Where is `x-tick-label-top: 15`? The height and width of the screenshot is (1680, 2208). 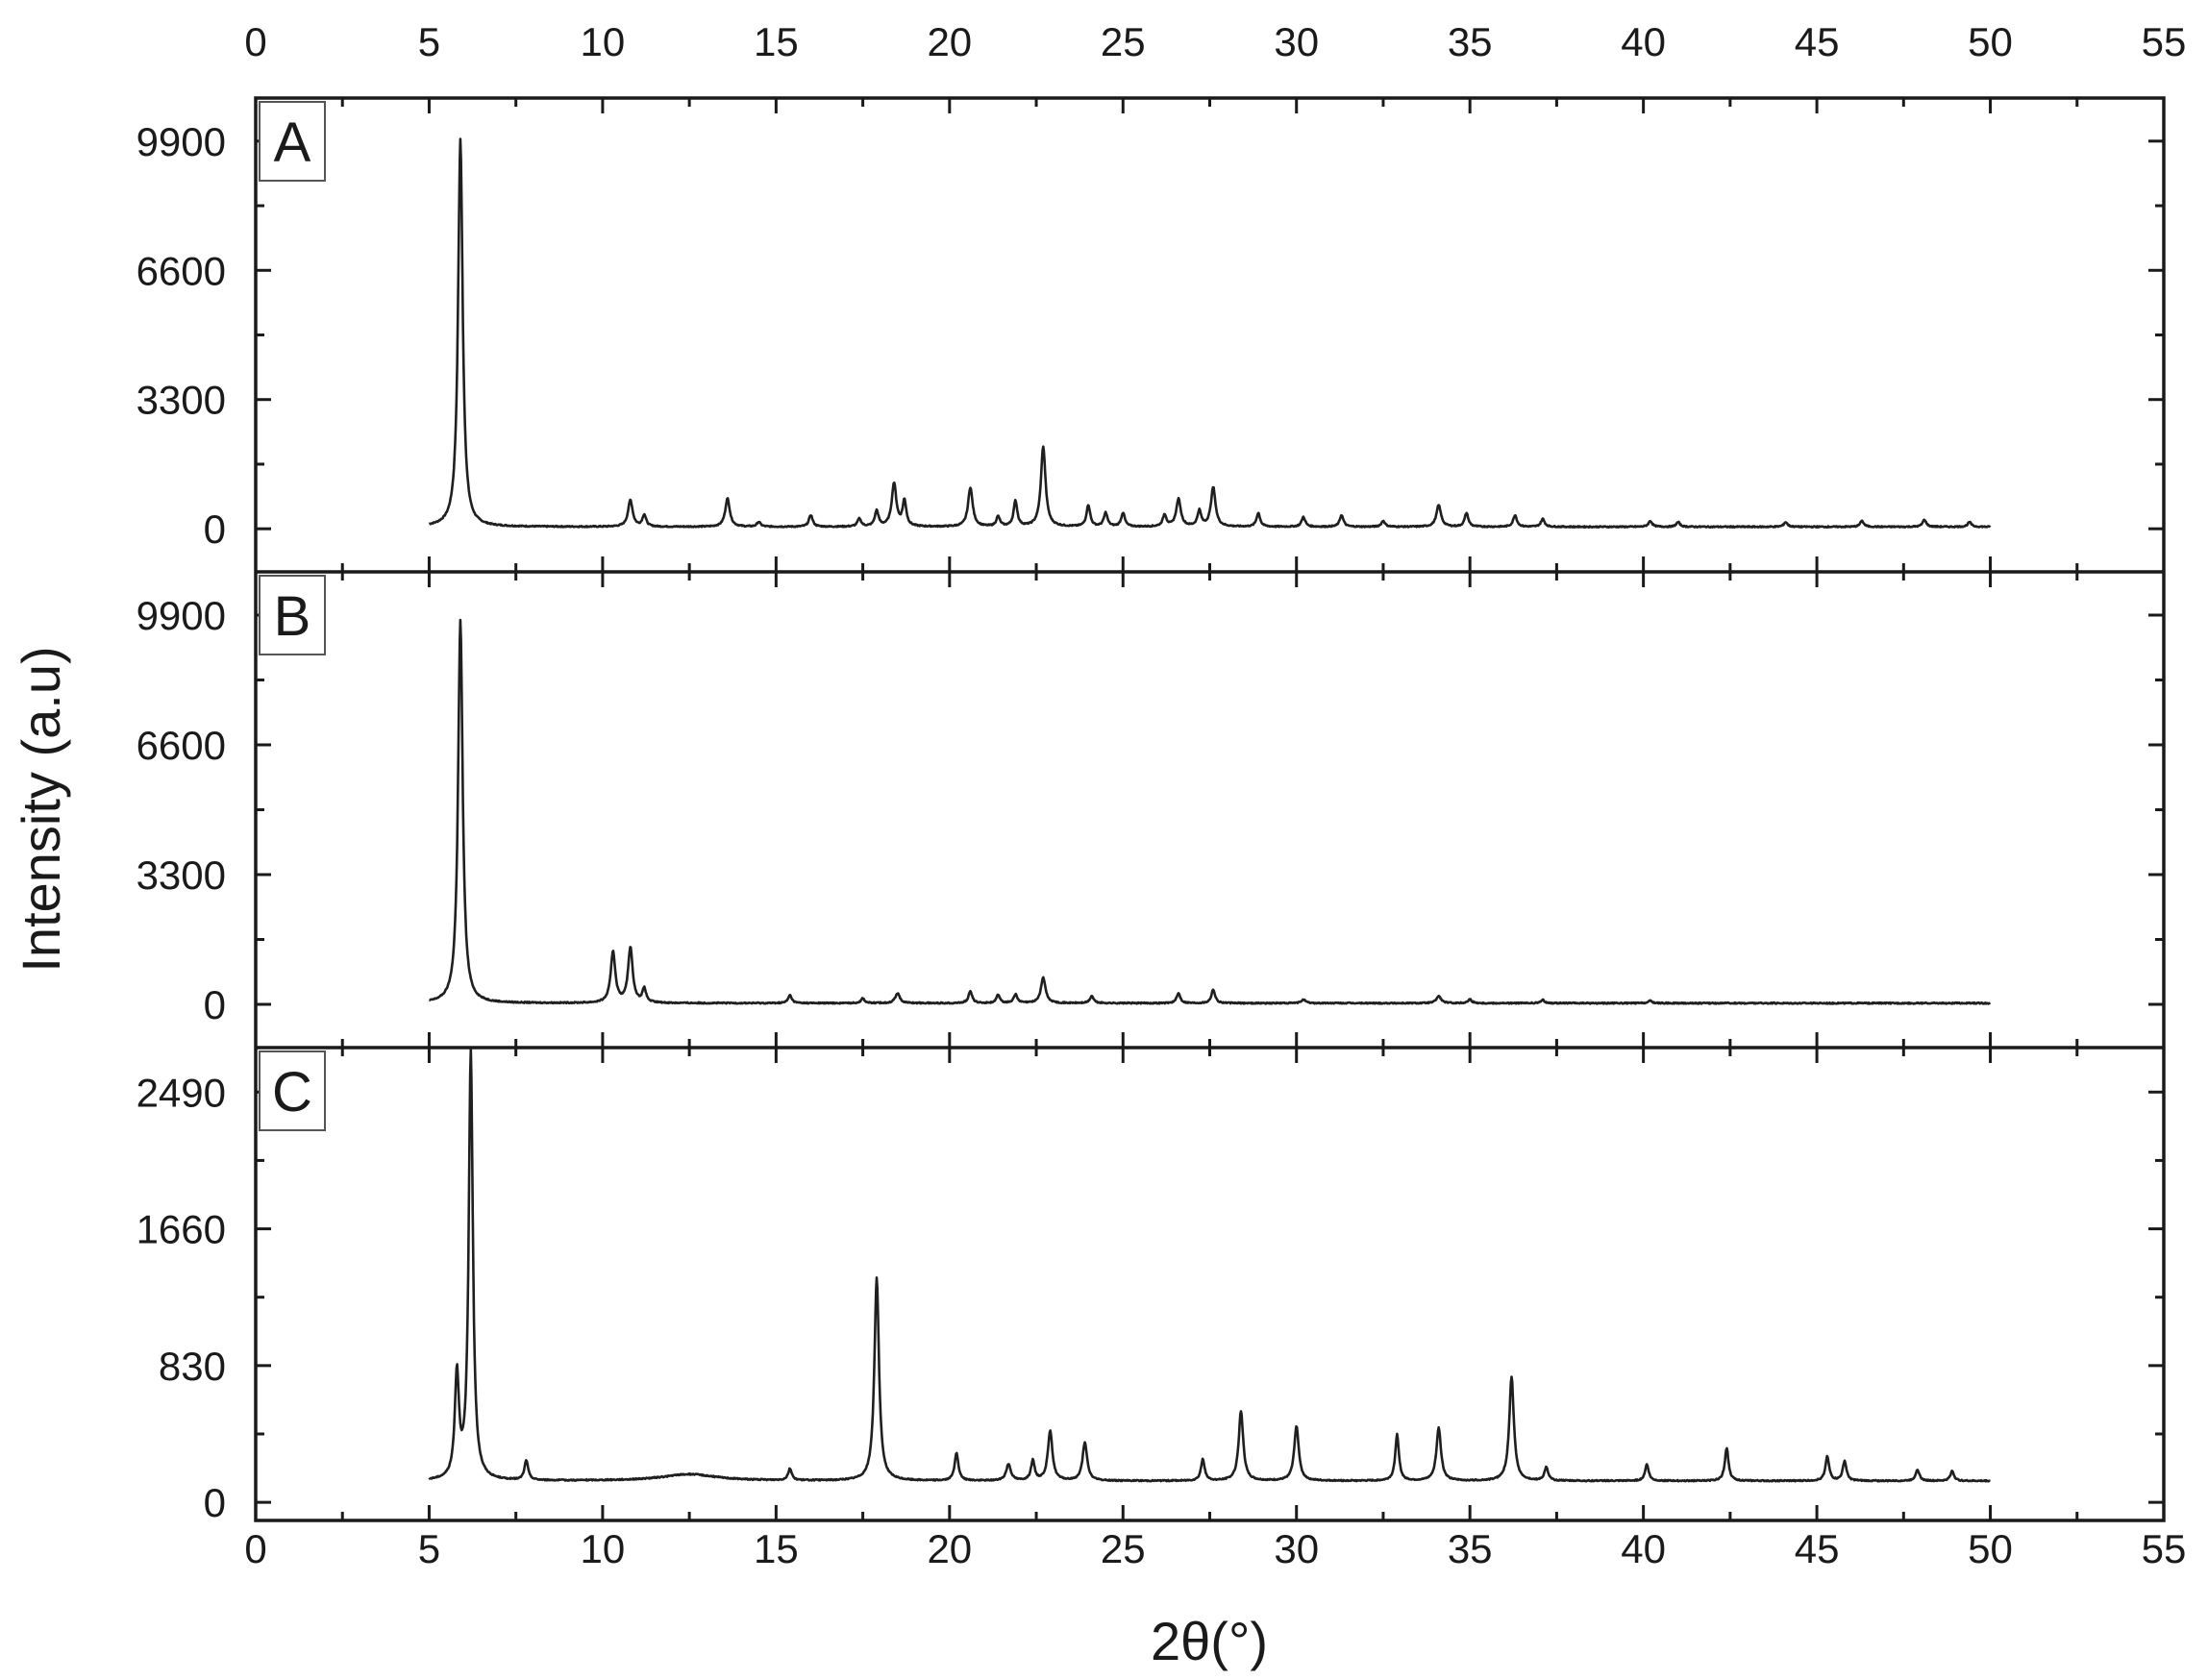 x-tick-label-top: 15 is located at coordinates (776, 42).